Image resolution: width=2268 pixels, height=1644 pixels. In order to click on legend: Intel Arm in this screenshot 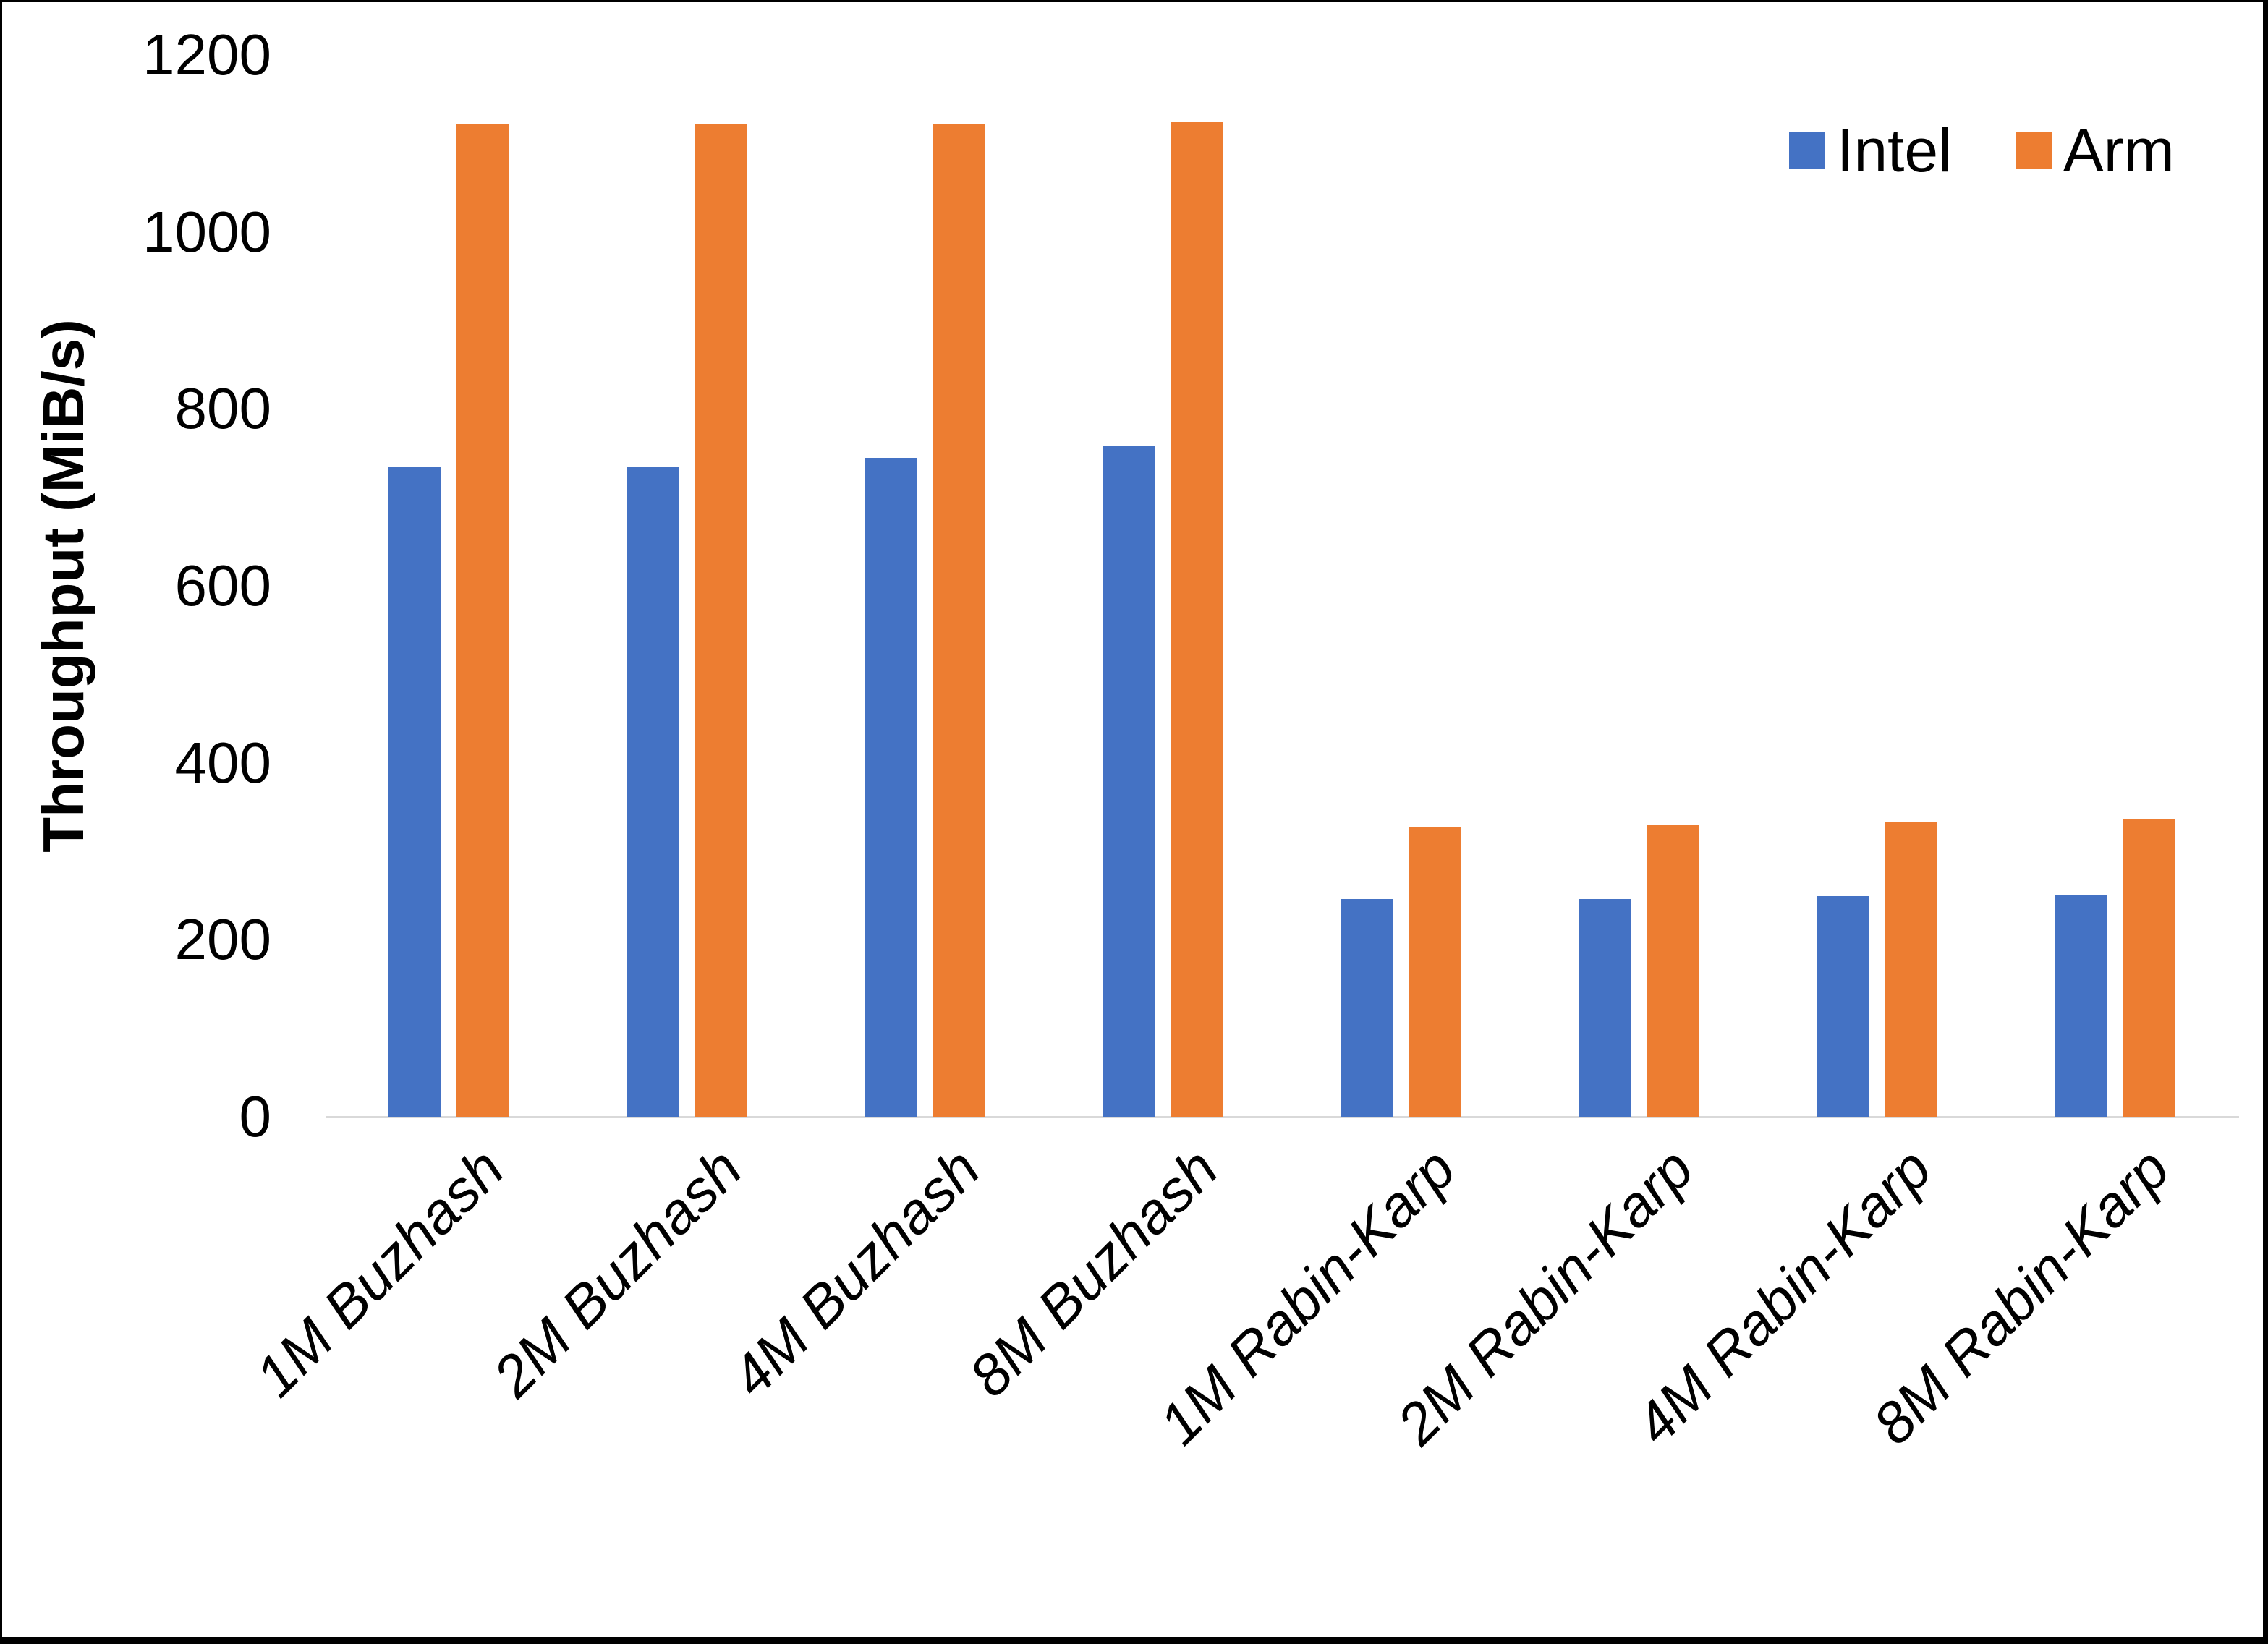, I will do `click(1982, 150)`.